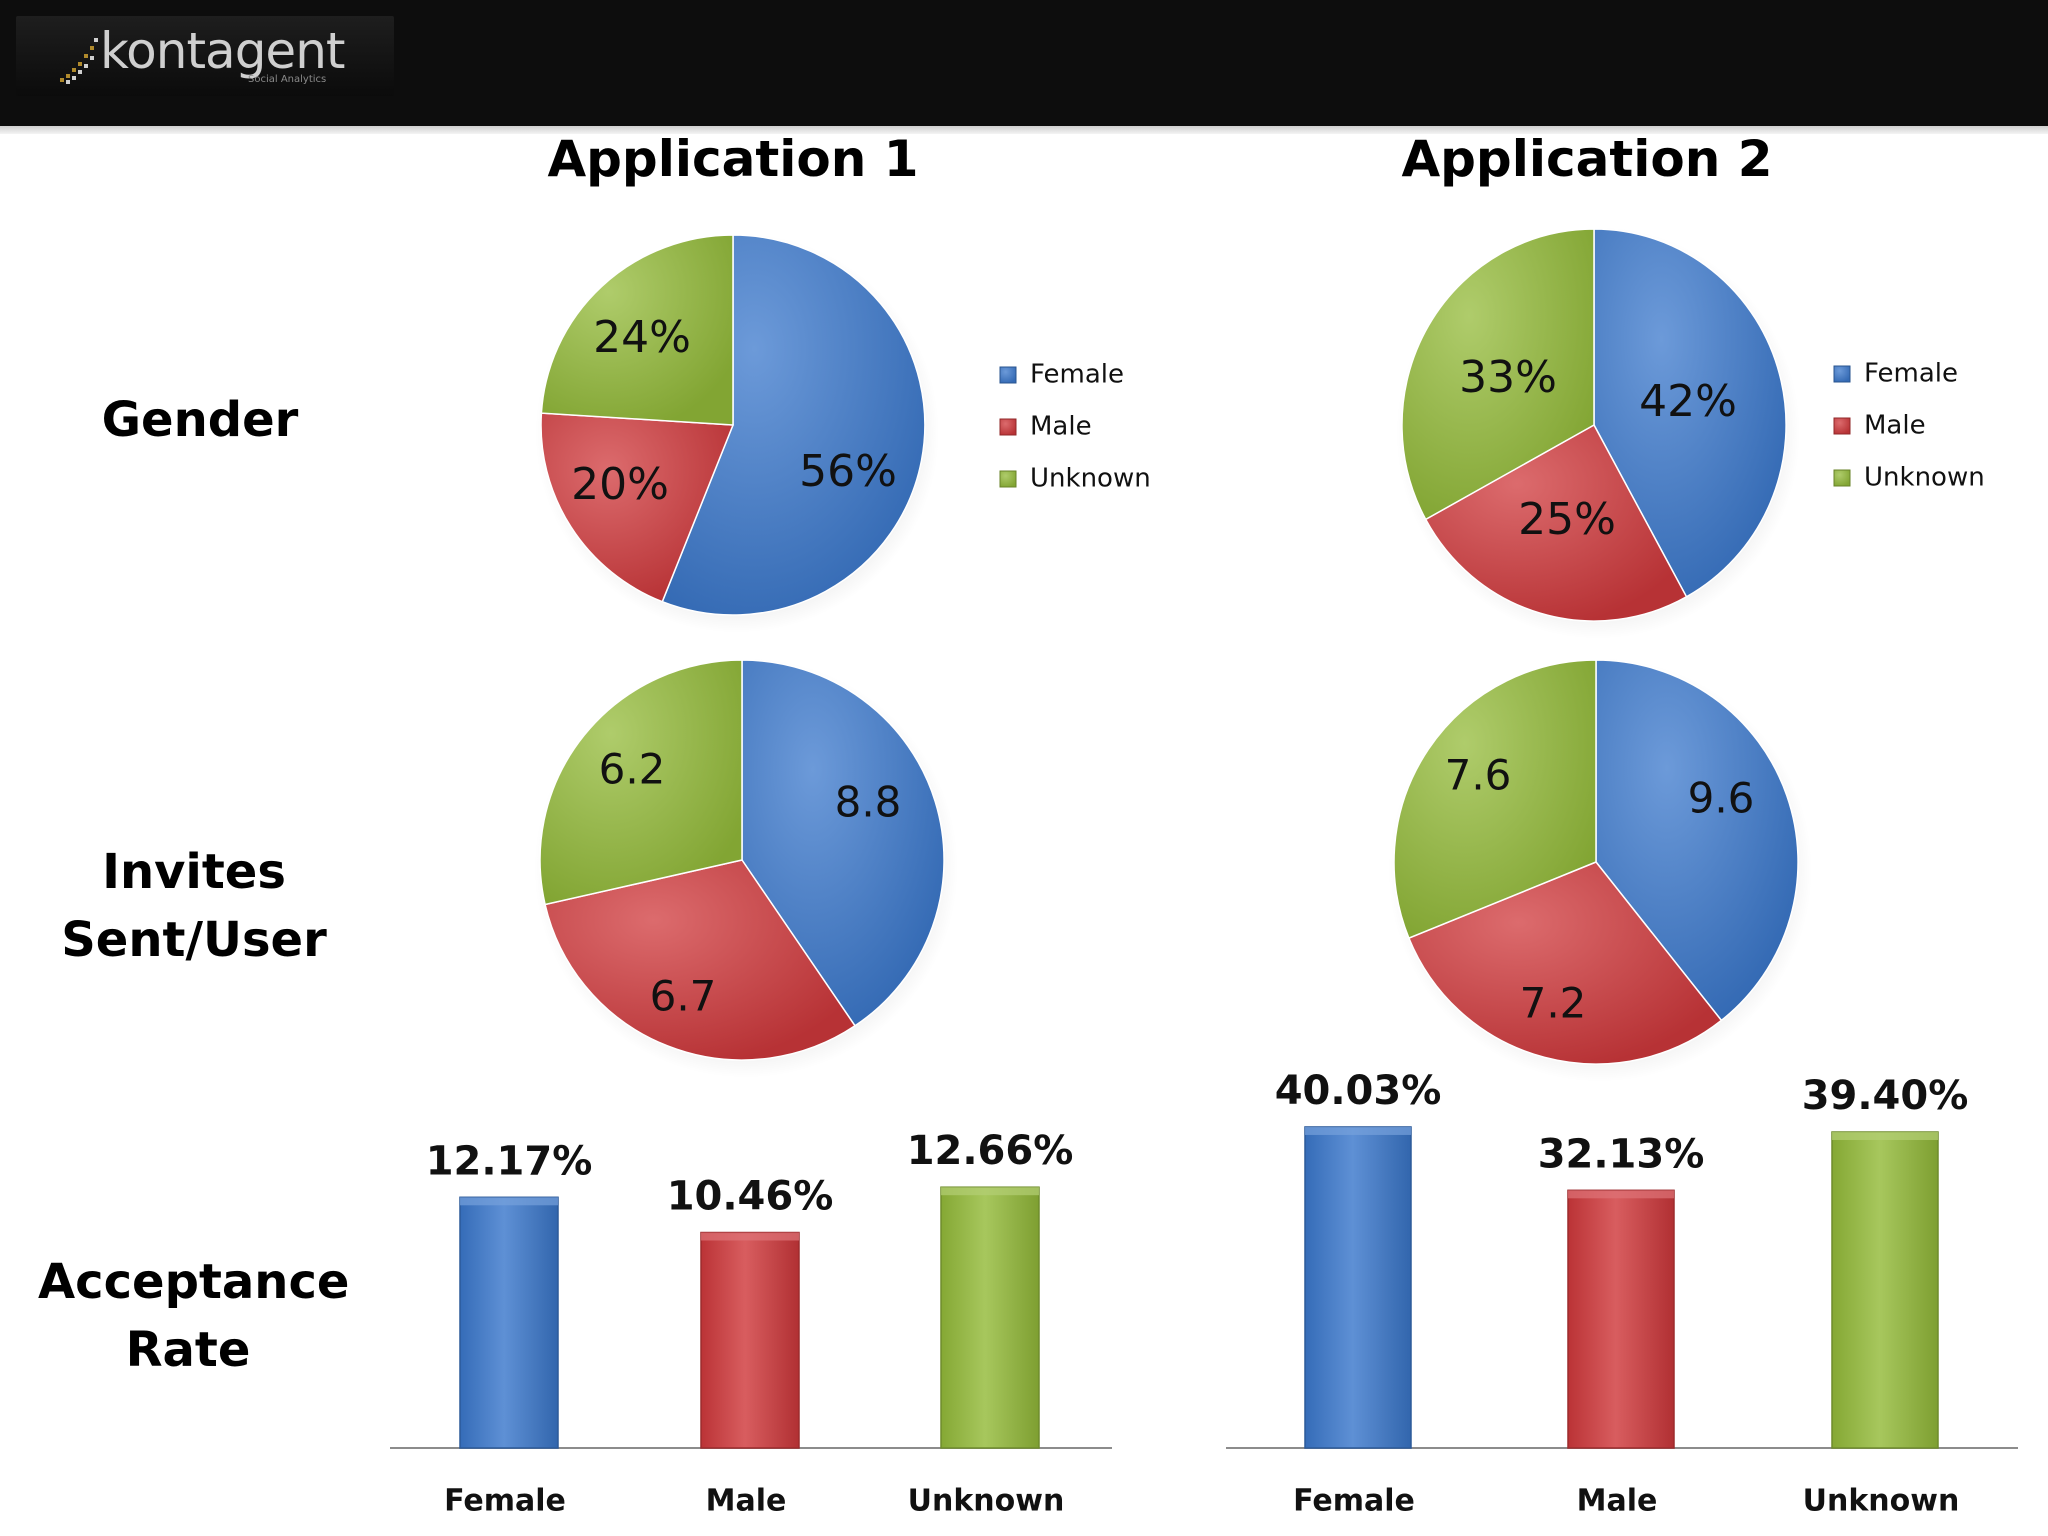 The height and width of the screenshot is (1536, 2048). Describe the element at coordinates (620, 484) in the screenshot. I see `pie-label-male: 20%` at that location.